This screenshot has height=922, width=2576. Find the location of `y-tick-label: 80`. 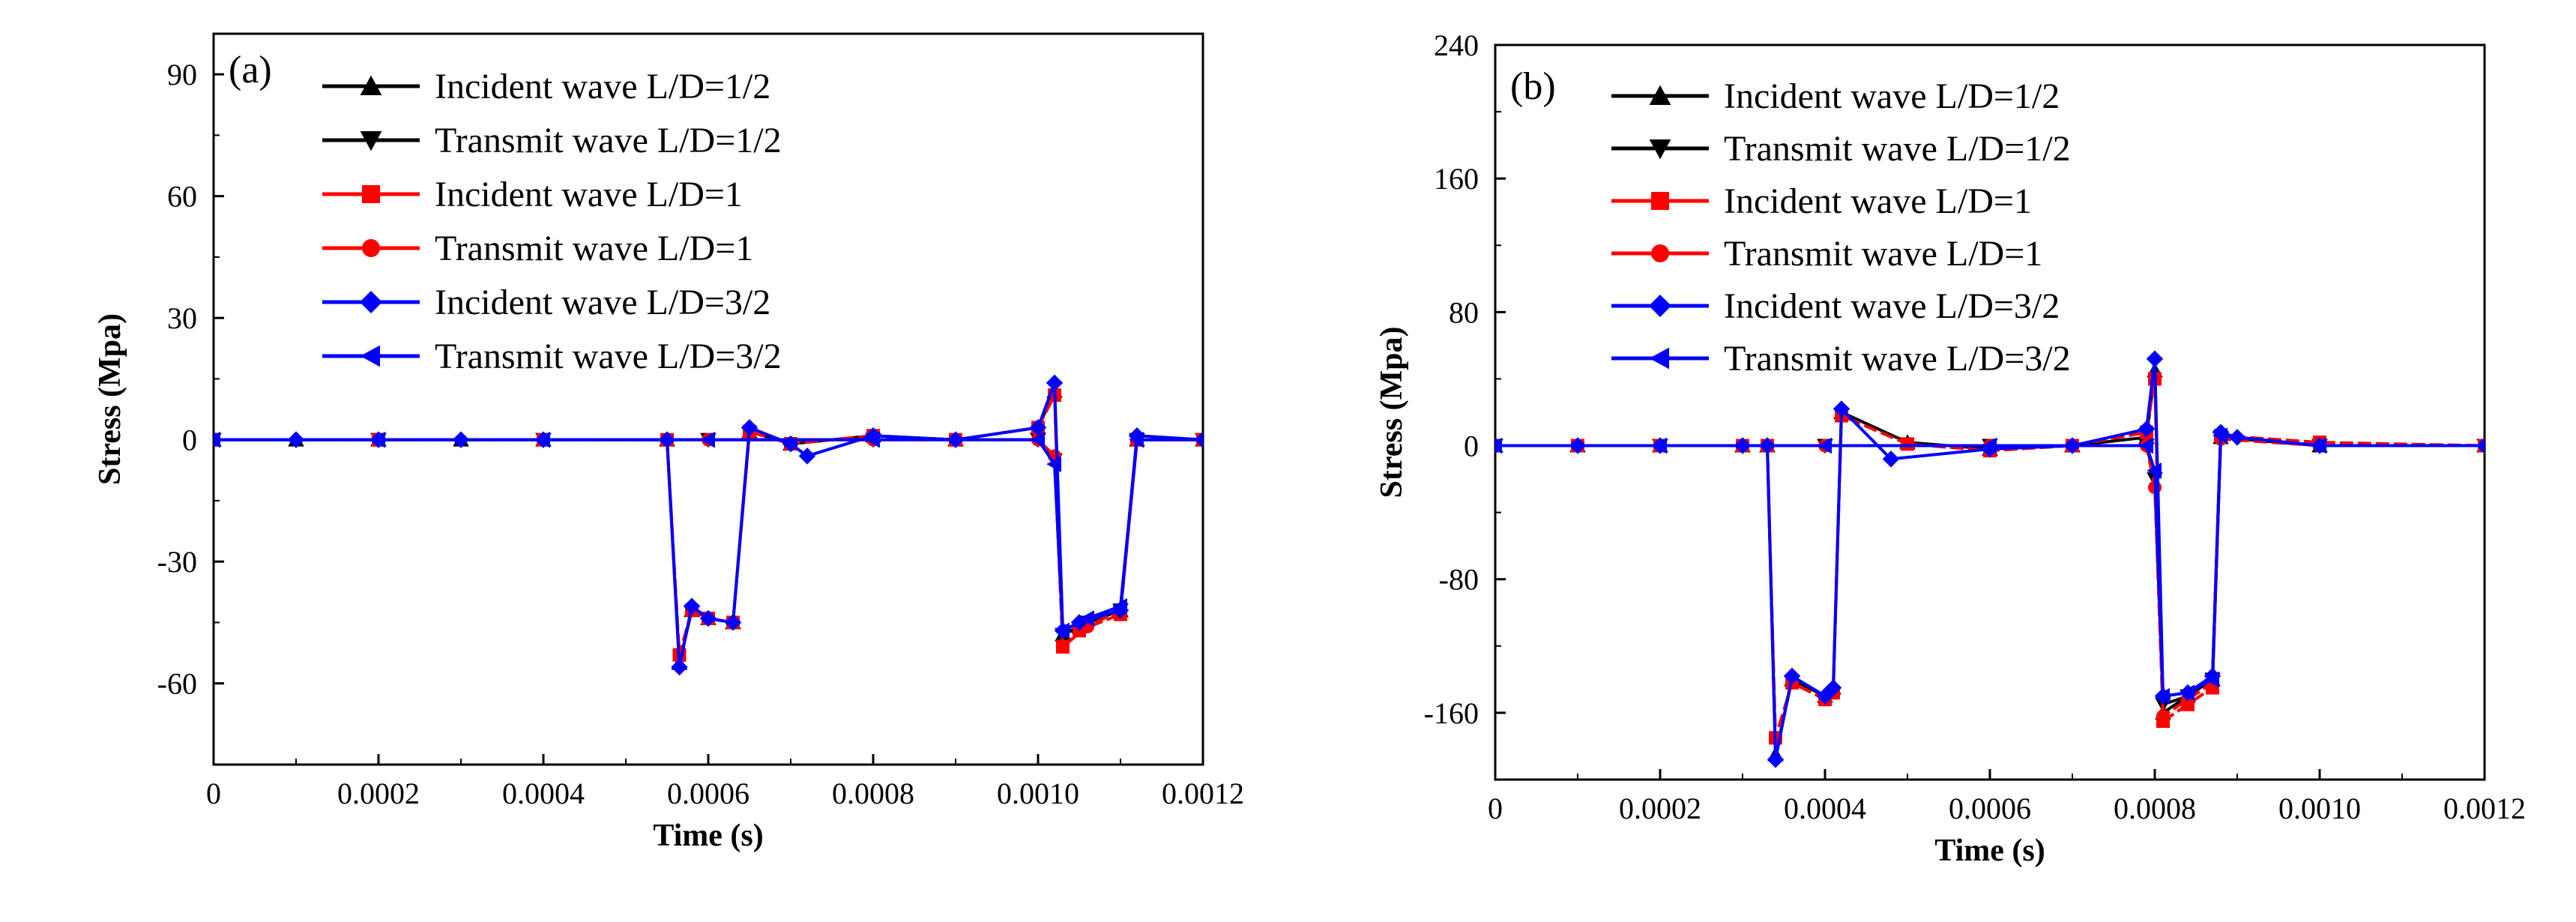

y-tick-label: 80 is located at coordinates (1464, 312).